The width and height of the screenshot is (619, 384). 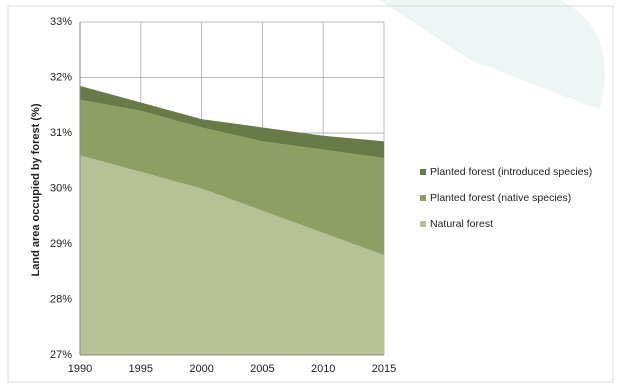 I want to click on legend-label: Planted forest (native species), so click(x=500, y=198).